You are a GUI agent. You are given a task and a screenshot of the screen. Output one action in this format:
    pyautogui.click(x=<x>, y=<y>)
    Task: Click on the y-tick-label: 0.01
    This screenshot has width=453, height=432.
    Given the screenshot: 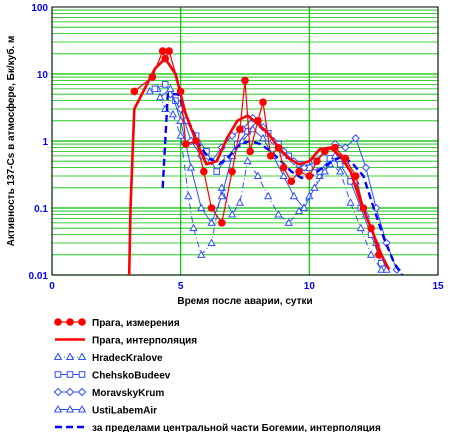 What is the action you would take?
    pyautogui.click(x=39, y=276)
    